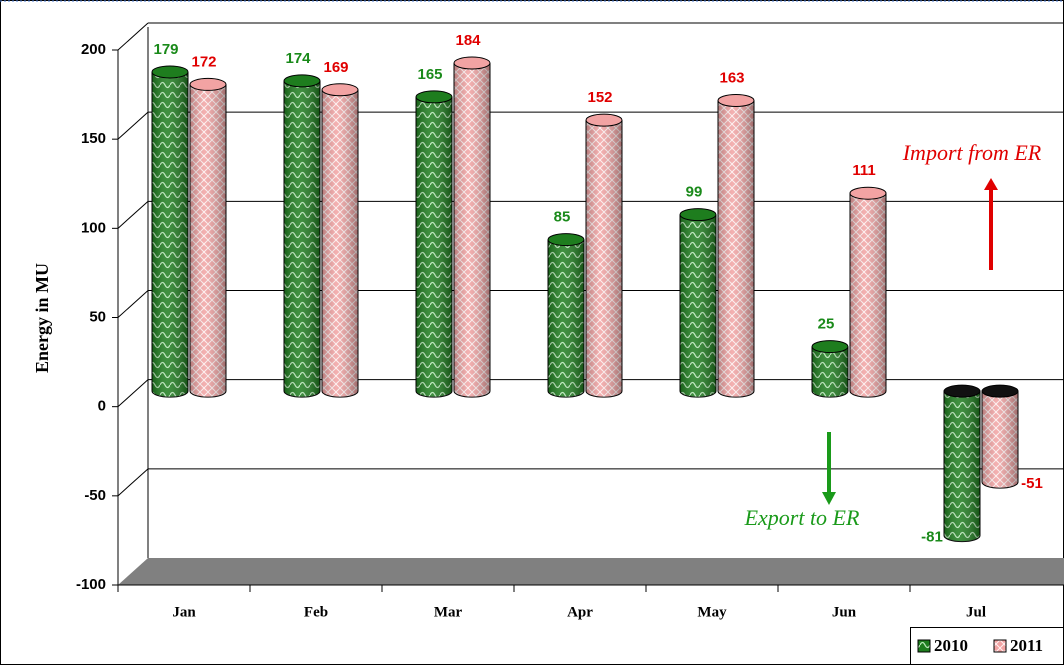  Describe the element at coordinates (951, 645) in the screenshot. I see `legend-label: 2010` at that location.